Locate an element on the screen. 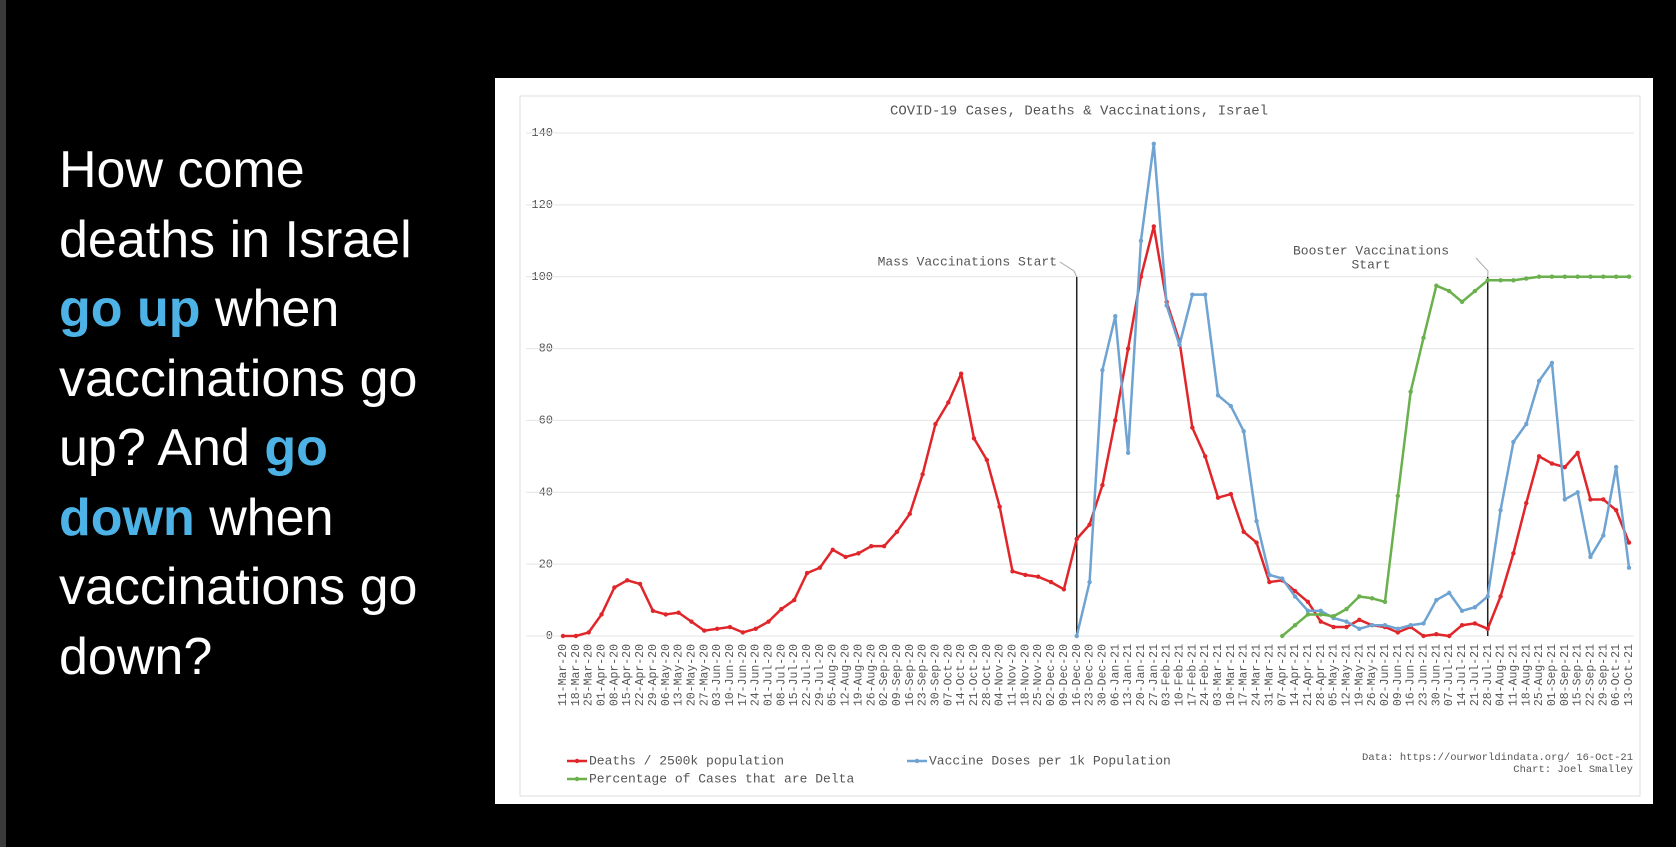 The width and height of the screenshot is (1676, 847). x-tick-label: 22-Sep-21 is located at coordinates (1591, 675).